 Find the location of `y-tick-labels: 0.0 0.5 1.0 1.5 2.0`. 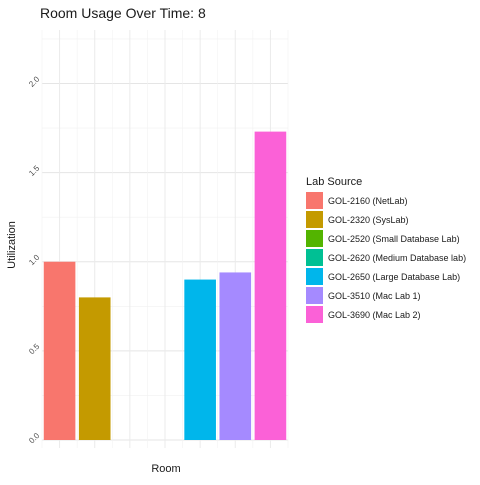

y-tick-labels: 0.0 0.5 1.0 1.5 2.0 is located at coordinates (34, 259).